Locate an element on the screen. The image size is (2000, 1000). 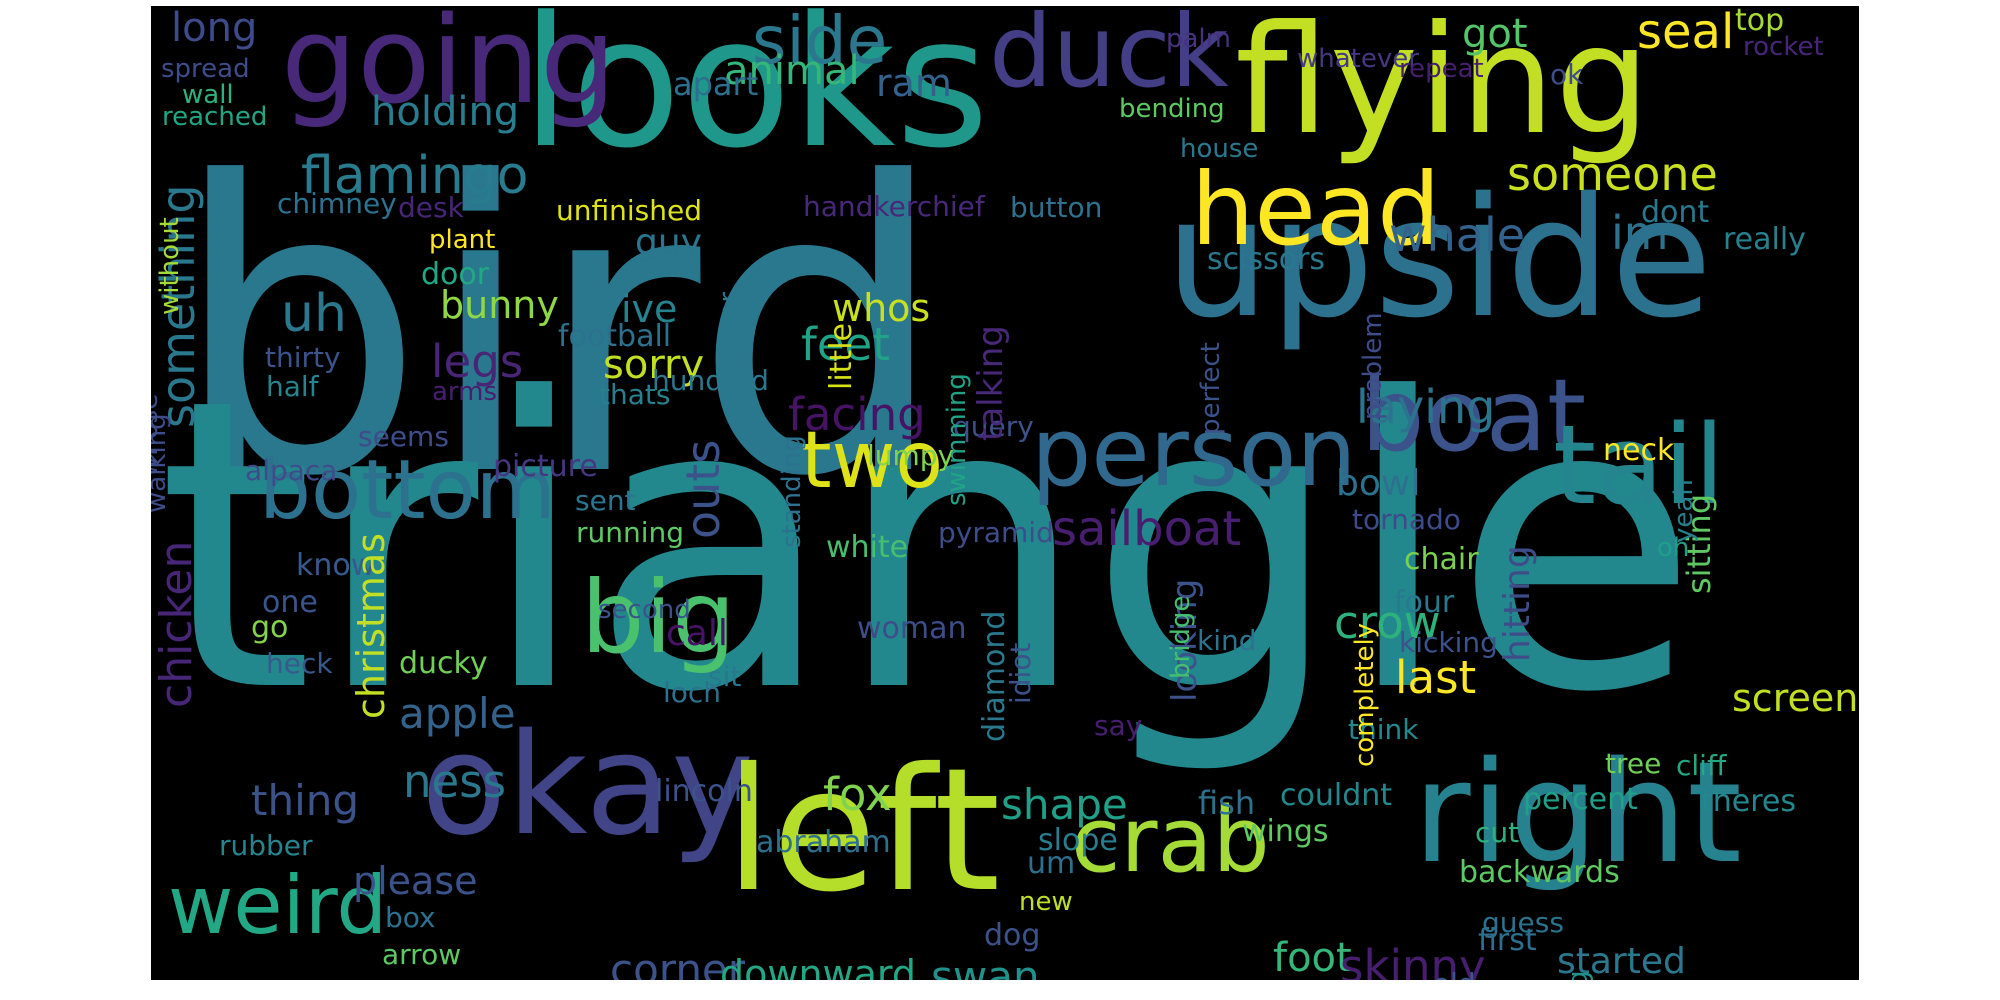
word-hundred: hundred is located at coordinates (710, 380).